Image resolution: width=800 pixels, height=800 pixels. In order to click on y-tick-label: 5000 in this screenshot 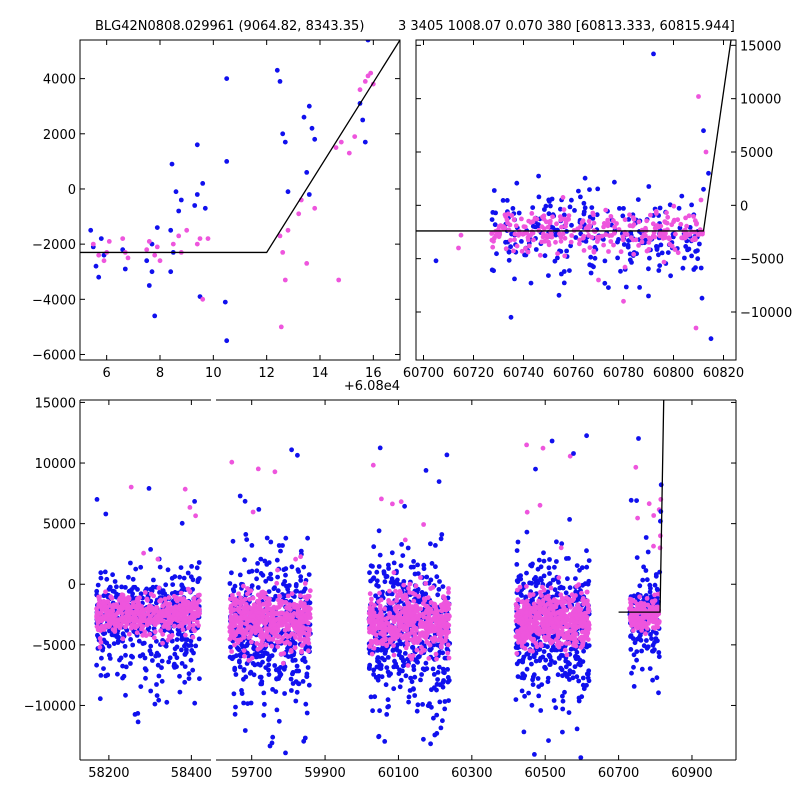, I will do `click(756, 153)`.